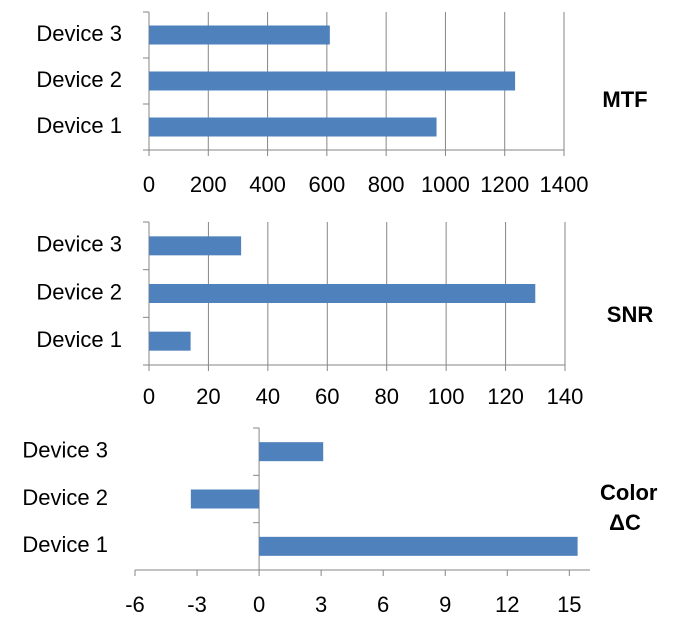 The height and width of the screenshot is (624, 677). What do you see at coordinates (383, 604) in the screenshot?
I see `x-tick-label: 6` at bounding box center [383, 604].